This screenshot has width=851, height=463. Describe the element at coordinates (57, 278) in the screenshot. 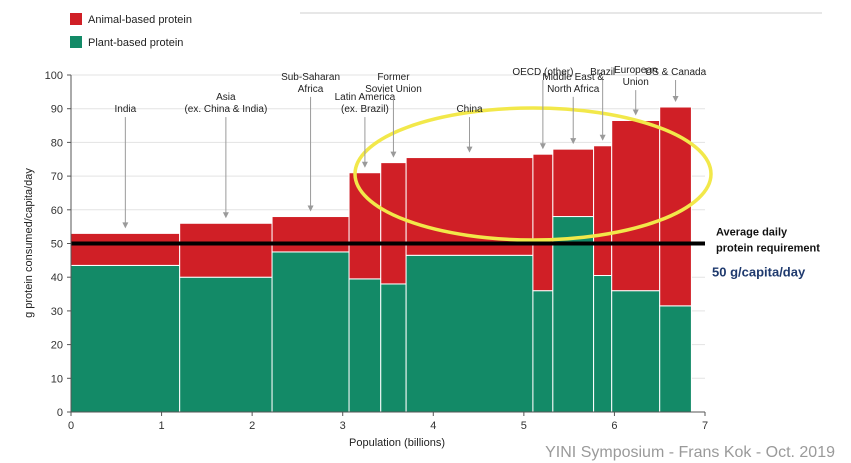

I see `y-tick-label: 40` at that location.